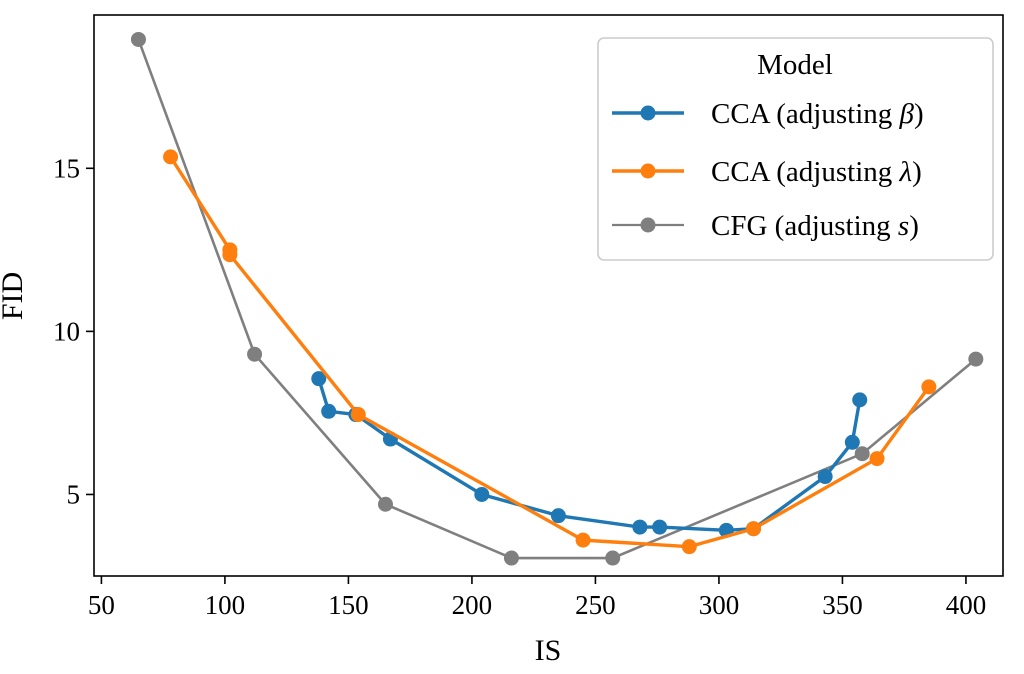 The image size is (1024, 674). I want to click on legend-entry-2: CFG (adjusting s), so click(765, 226).